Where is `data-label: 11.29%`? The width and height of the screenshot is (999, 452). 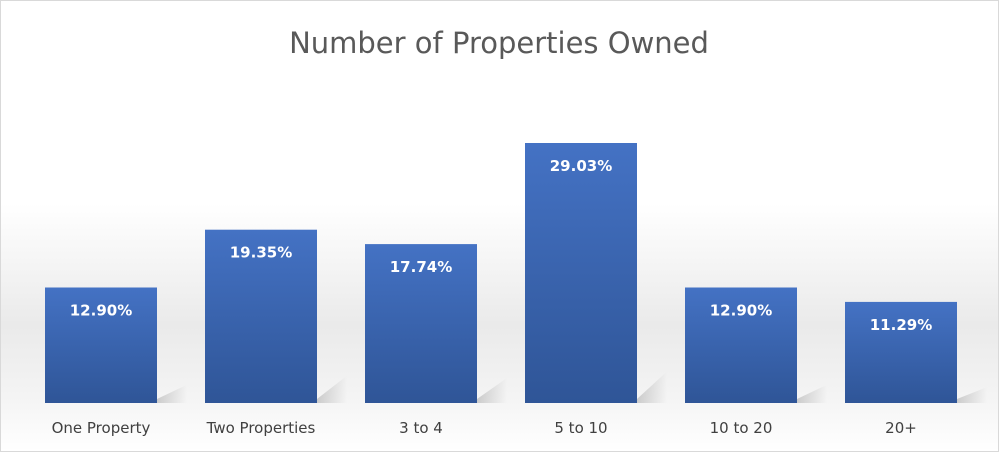 data-label: 11.29% is located at coordinates (901, 325).